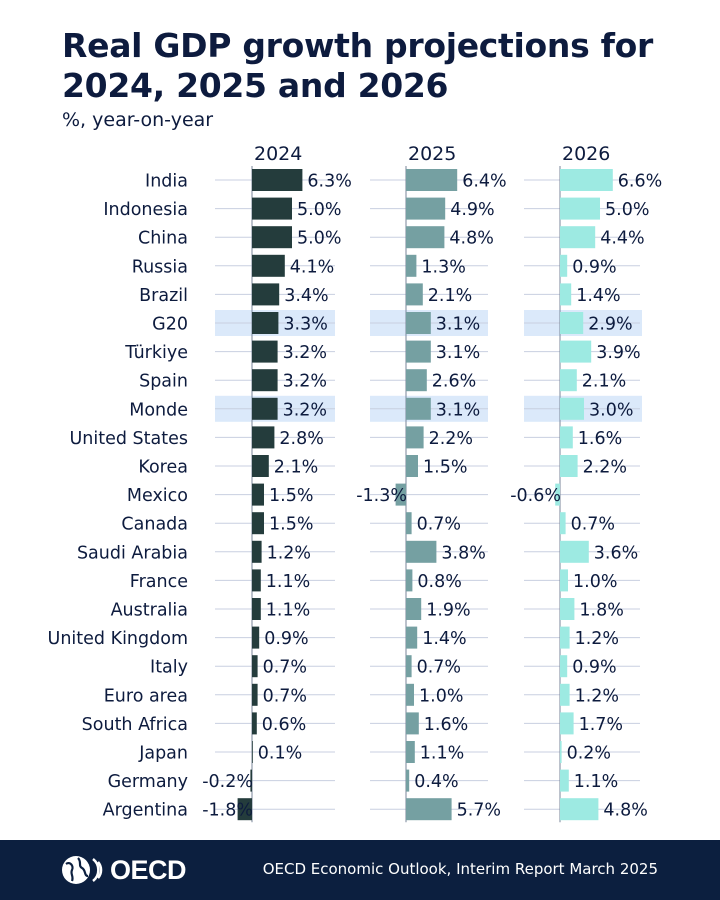 The height and width of the screenshot is (900, 720). I want to click on value-label-2024-mexico: 1.5%, so click(291, 496).